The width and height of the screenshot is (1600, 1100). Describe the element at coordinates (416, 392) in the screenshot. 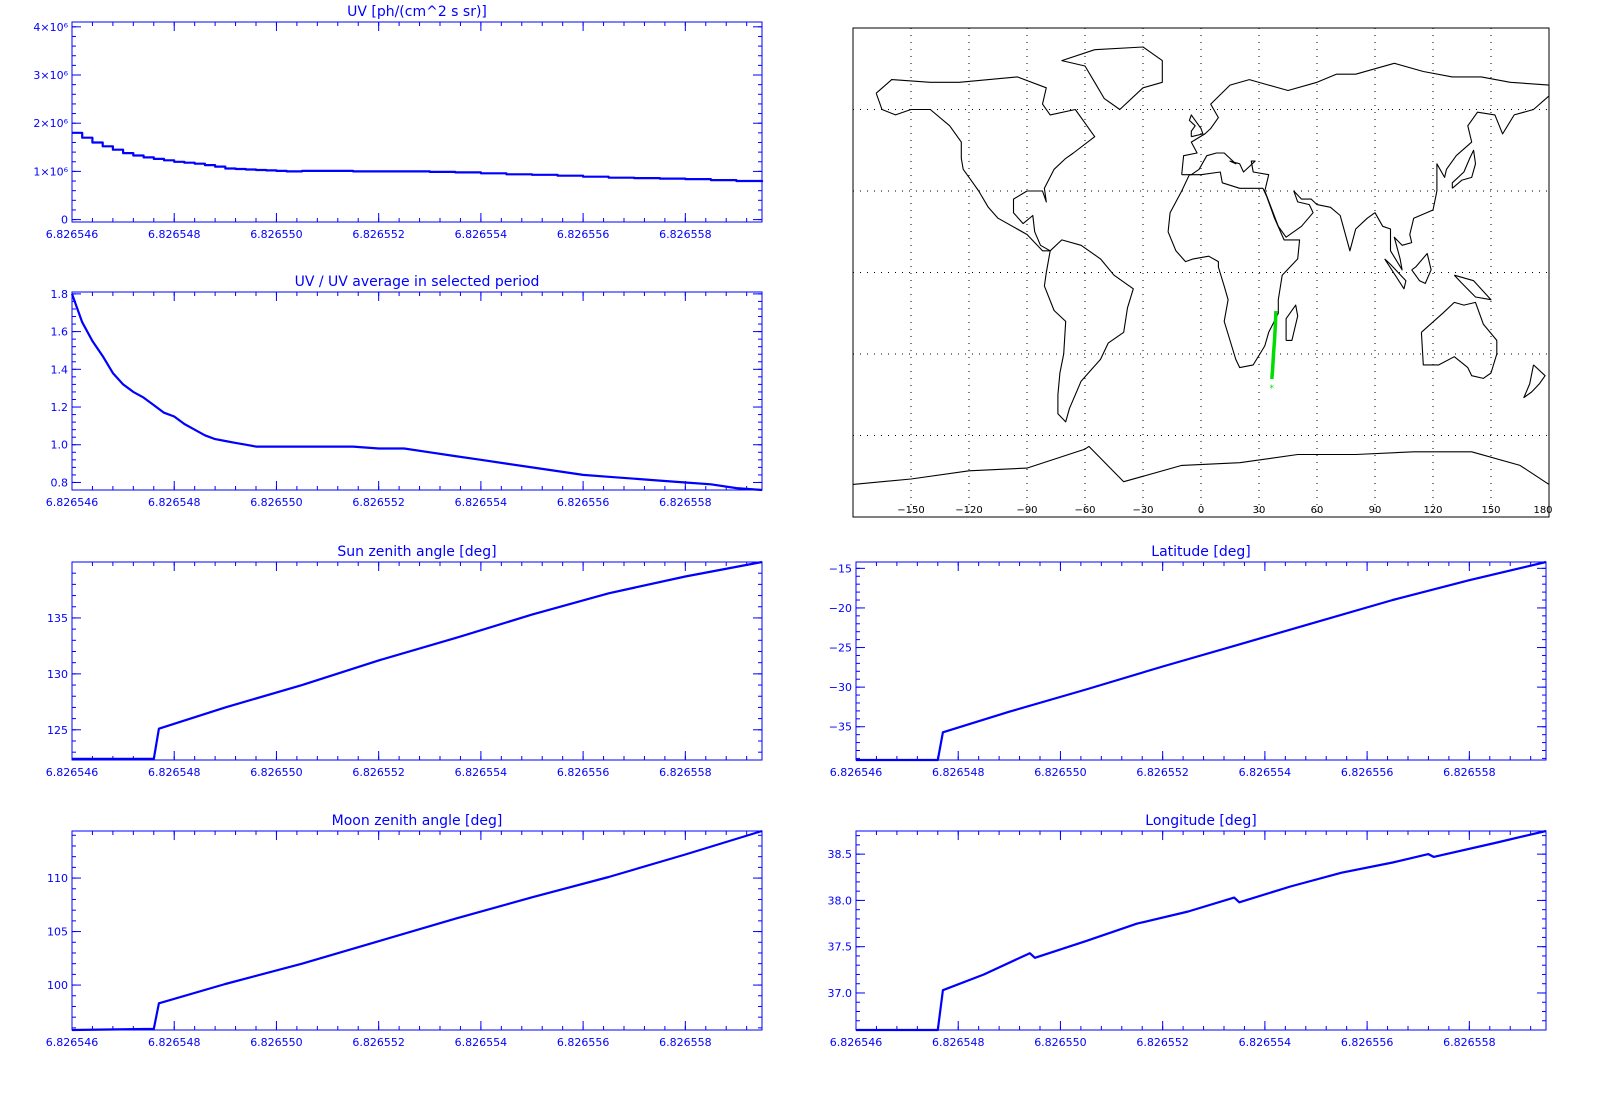

I see `uv-ratio-series-line` at that location.